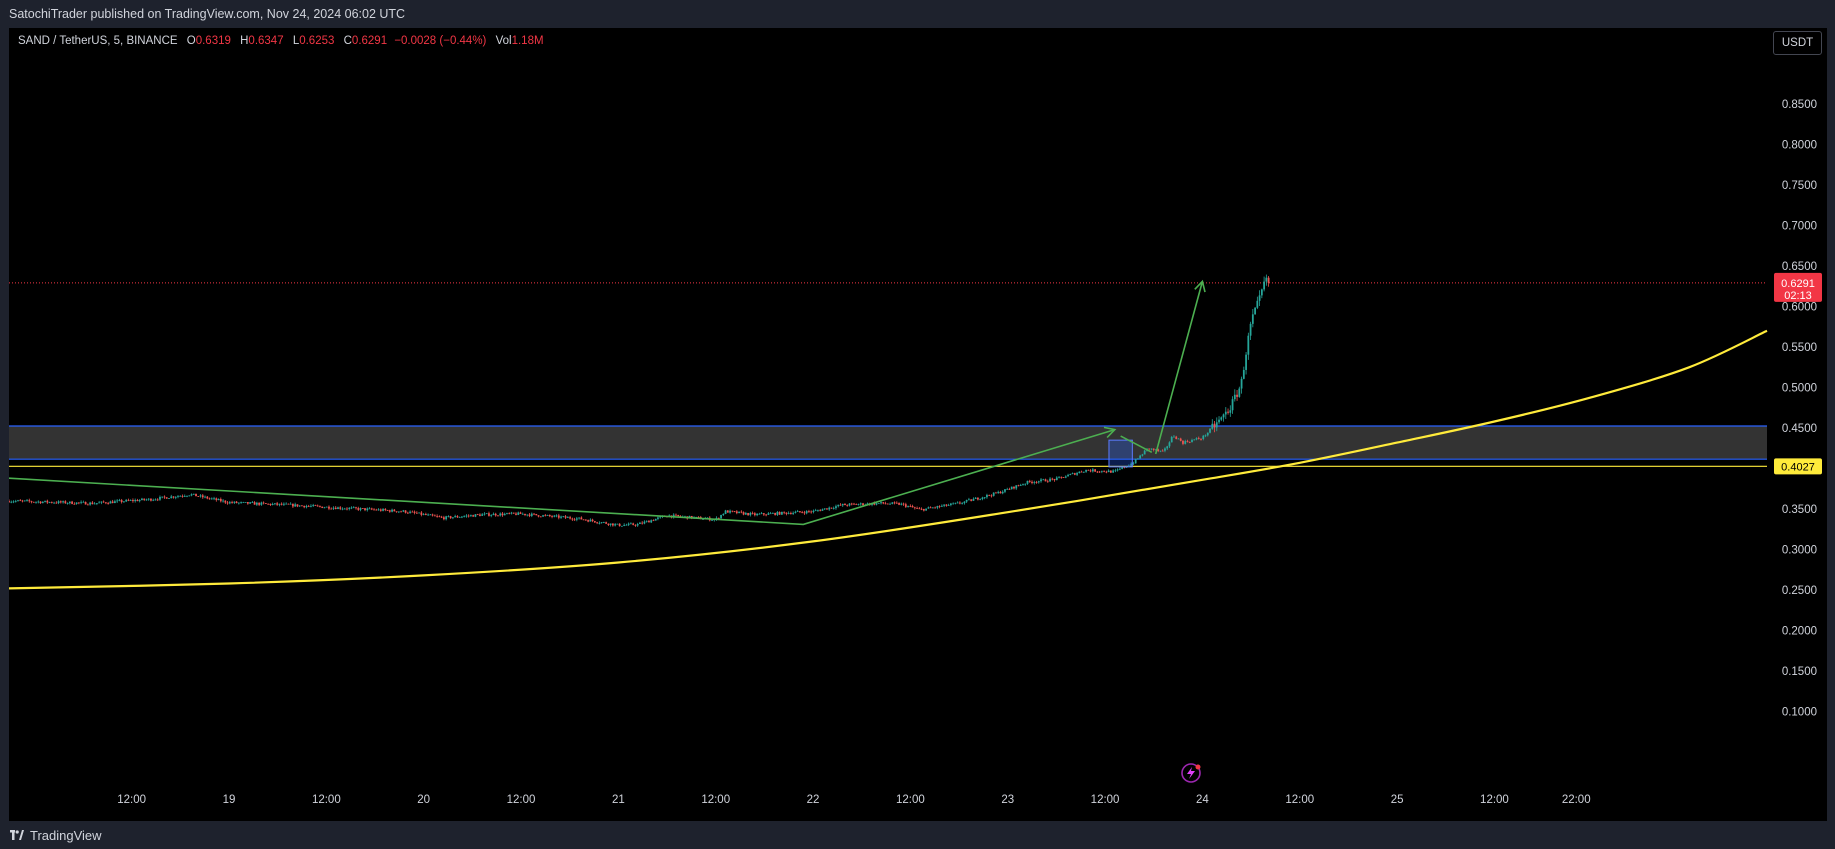 The height and width of the screenshot is (849, 1835). Describe the element at coordinates (66, 835) in the screenshot. I see `footer-brand: TradingView` at that location.